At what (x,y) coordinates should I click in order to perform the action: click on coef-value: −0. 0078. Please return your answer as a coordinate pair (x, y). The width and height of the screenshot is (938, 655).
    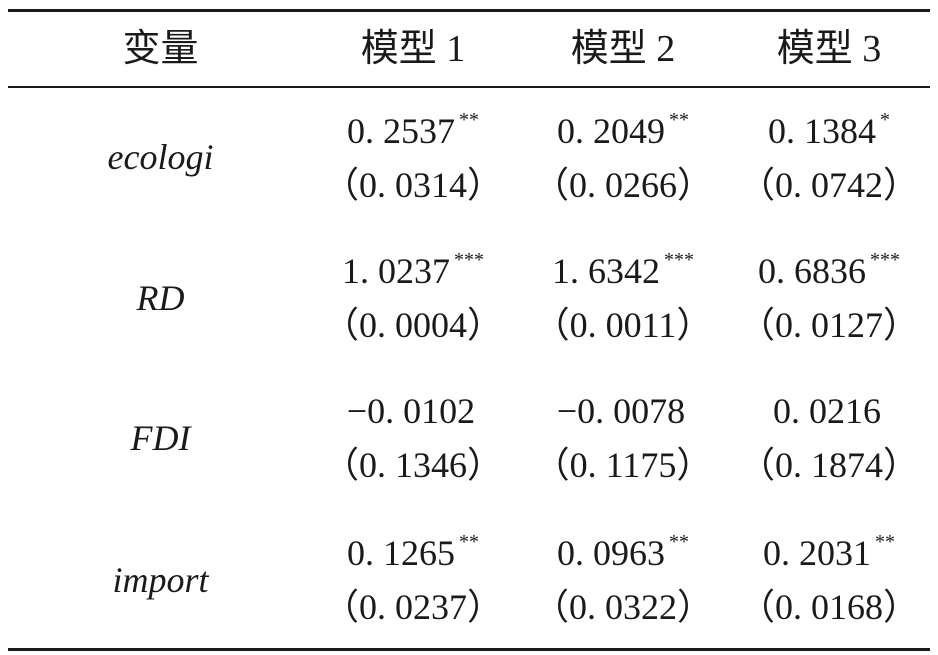
    Looking at the image, I should click on (621, 411).